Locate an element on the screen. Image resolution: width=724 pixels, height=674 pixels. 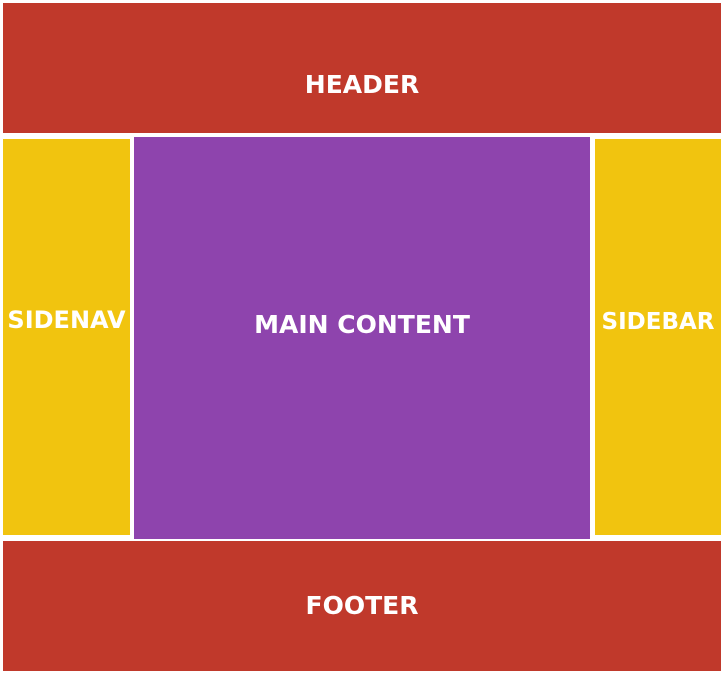
sidenav-region: SIDENAV is located at coordinates (66, 337).